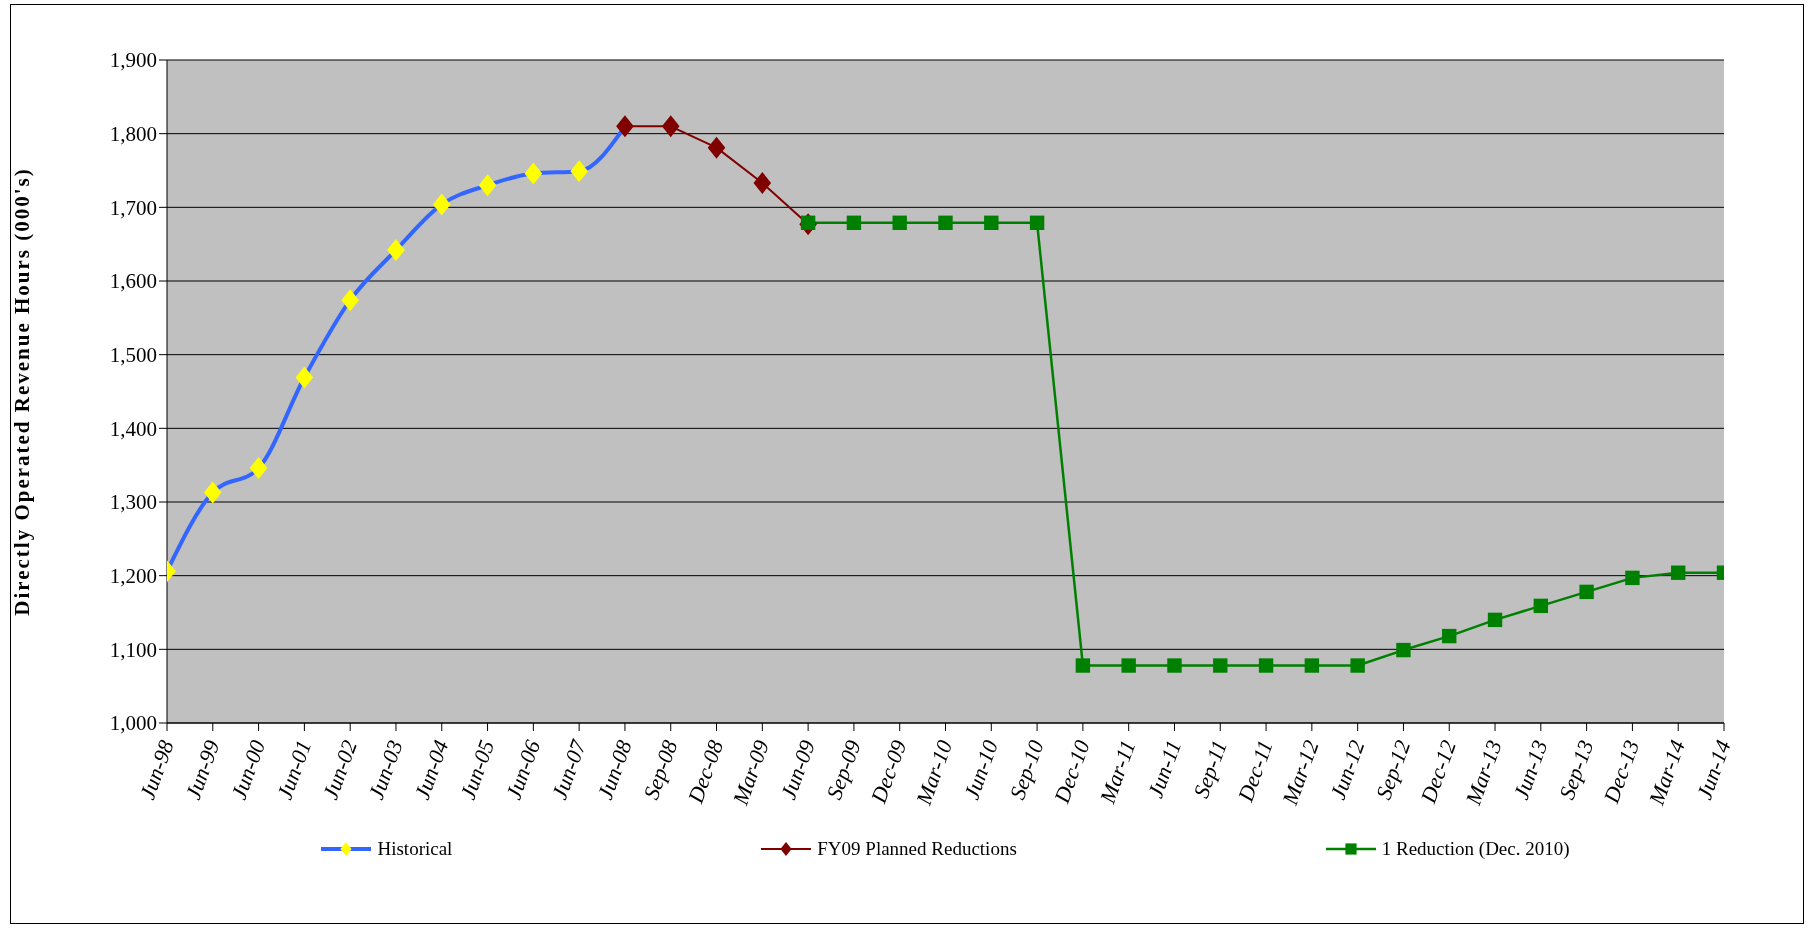 The width and height of the screenshot is (1808, 928). Describe the element at coordinates (917, 849) in the screenshot. I see `legend-label: FY09 Planned Reductions` at that location.